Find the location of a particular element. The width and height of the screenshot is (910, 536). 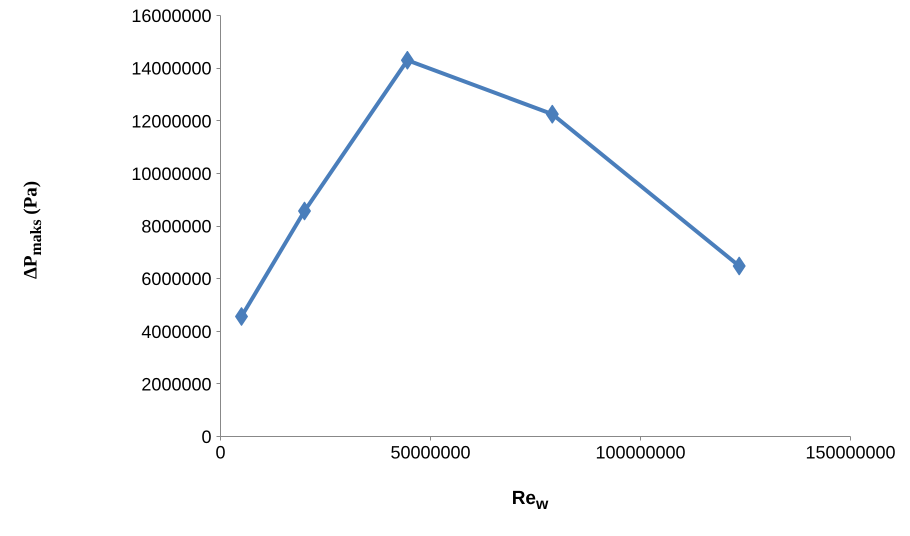

x-tick-label: 50000000 is located at coordinates (430, 452).